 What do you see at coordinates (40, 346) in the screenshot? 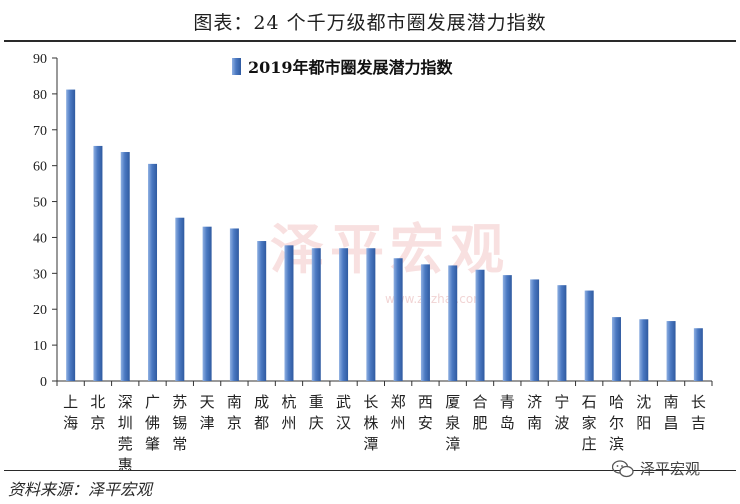
I see `y-tick-label: 10` at bounding box center [40, 346].